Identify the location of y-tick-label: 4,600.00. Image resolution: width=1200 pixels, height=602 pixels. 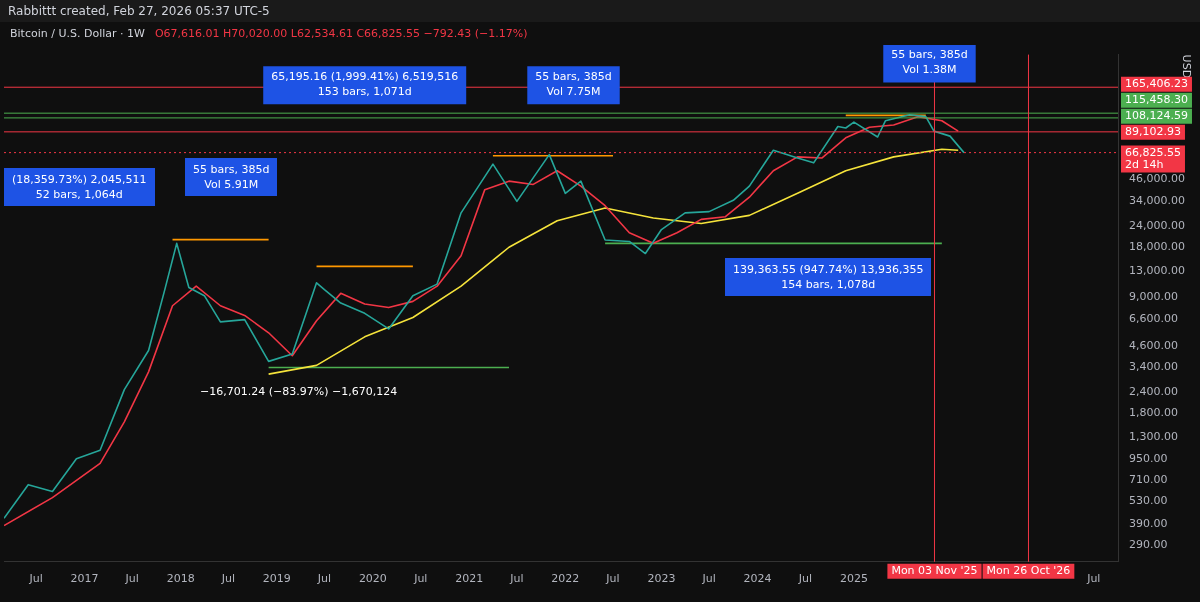
(1153, 345).